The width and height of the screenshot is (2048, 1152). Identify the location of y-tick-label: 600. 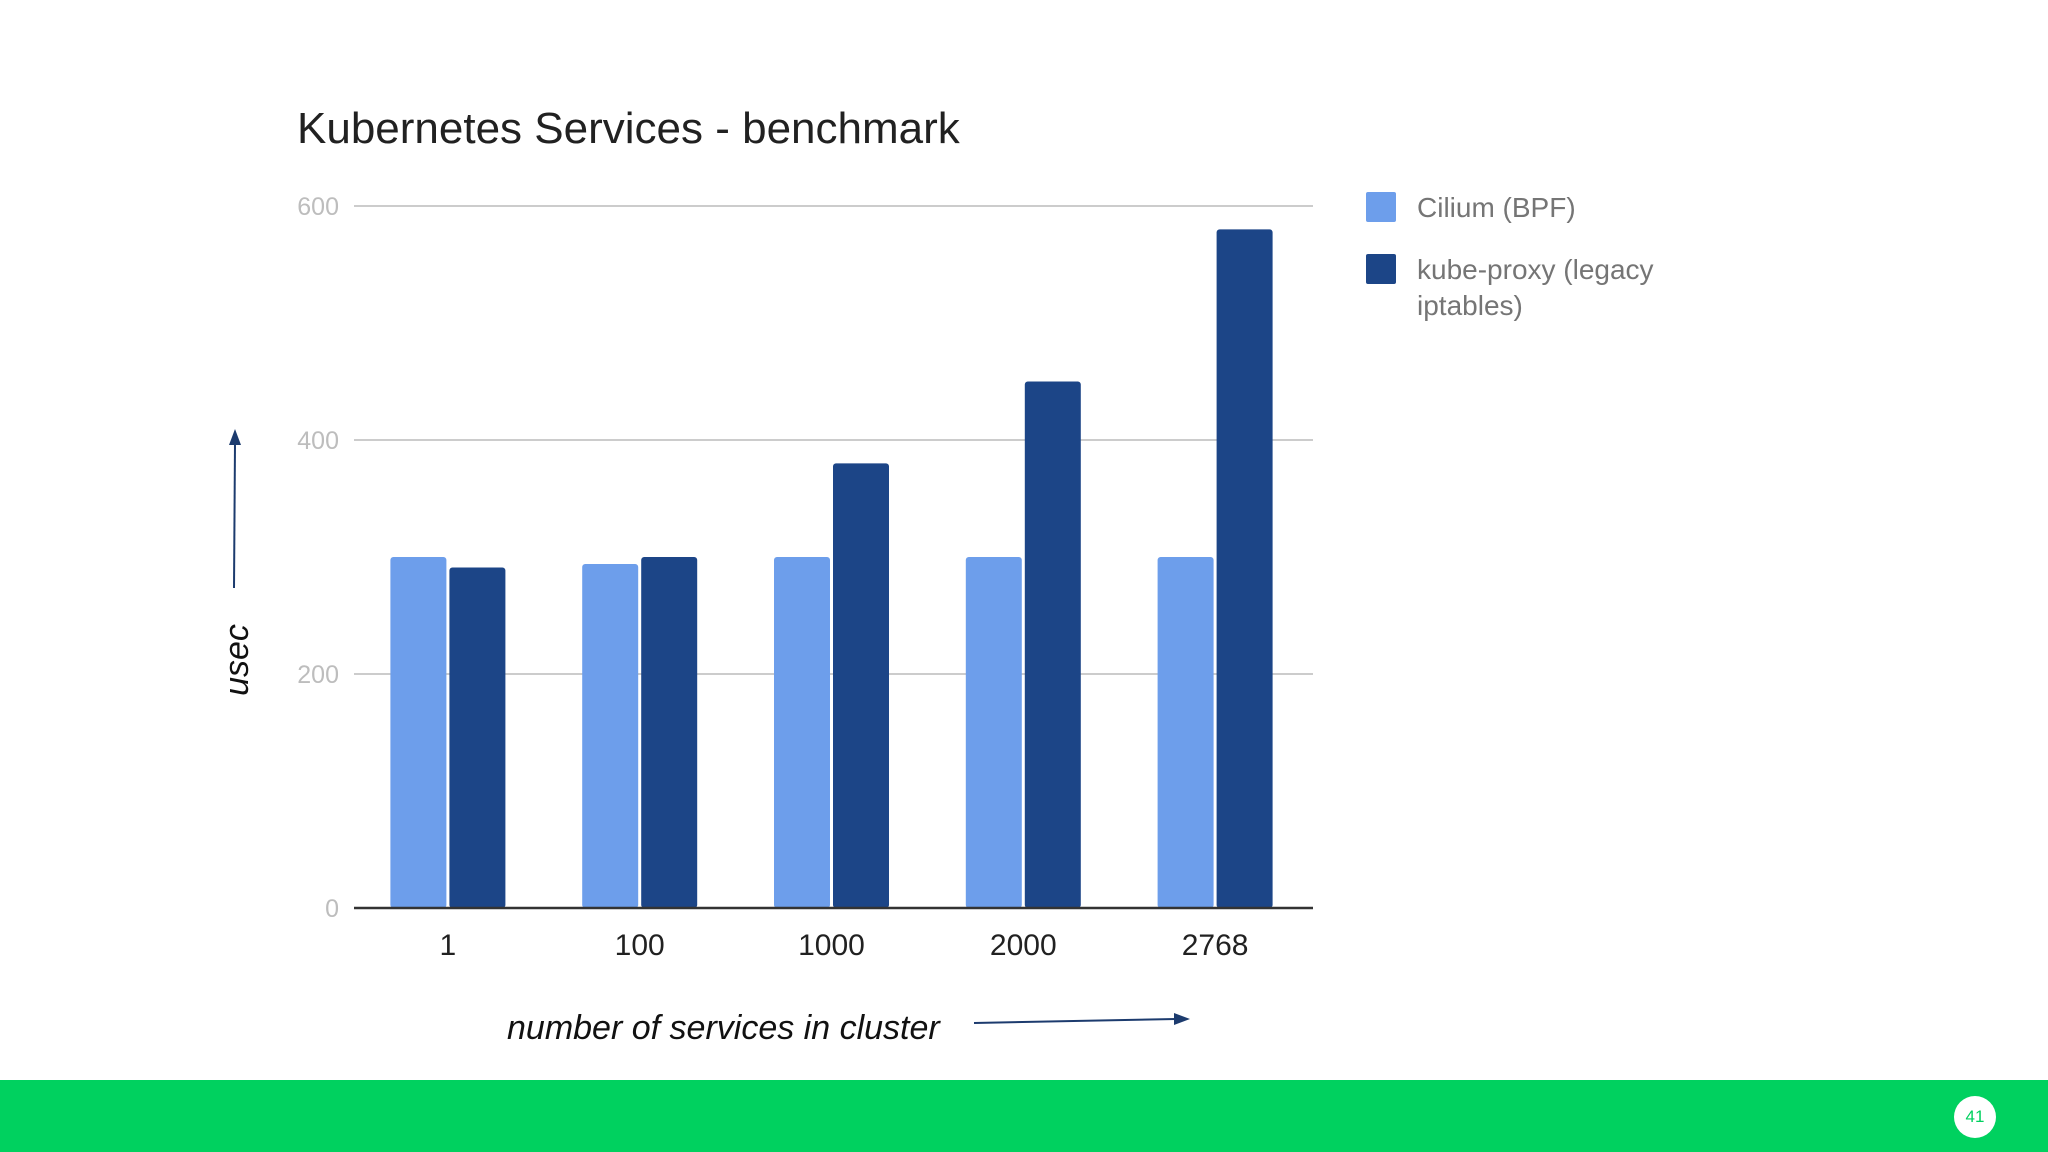
(318, 207).